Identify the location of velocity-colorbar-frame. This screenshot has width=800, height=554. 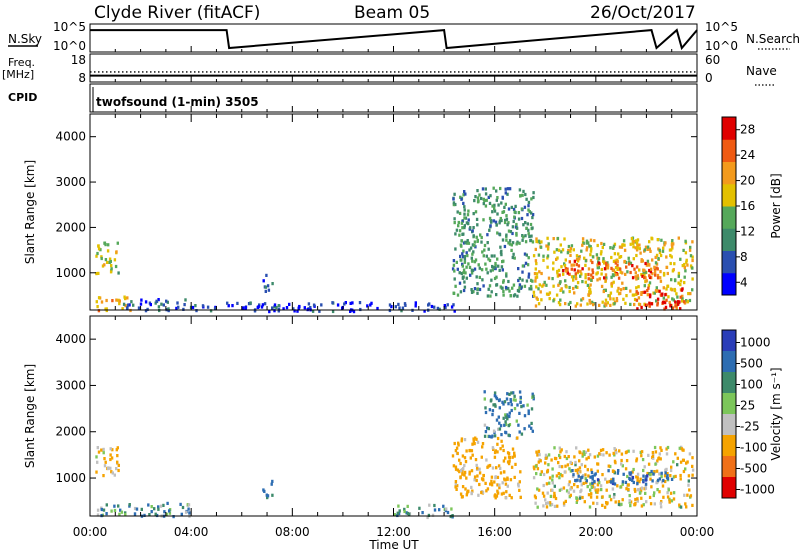
(729, 414).